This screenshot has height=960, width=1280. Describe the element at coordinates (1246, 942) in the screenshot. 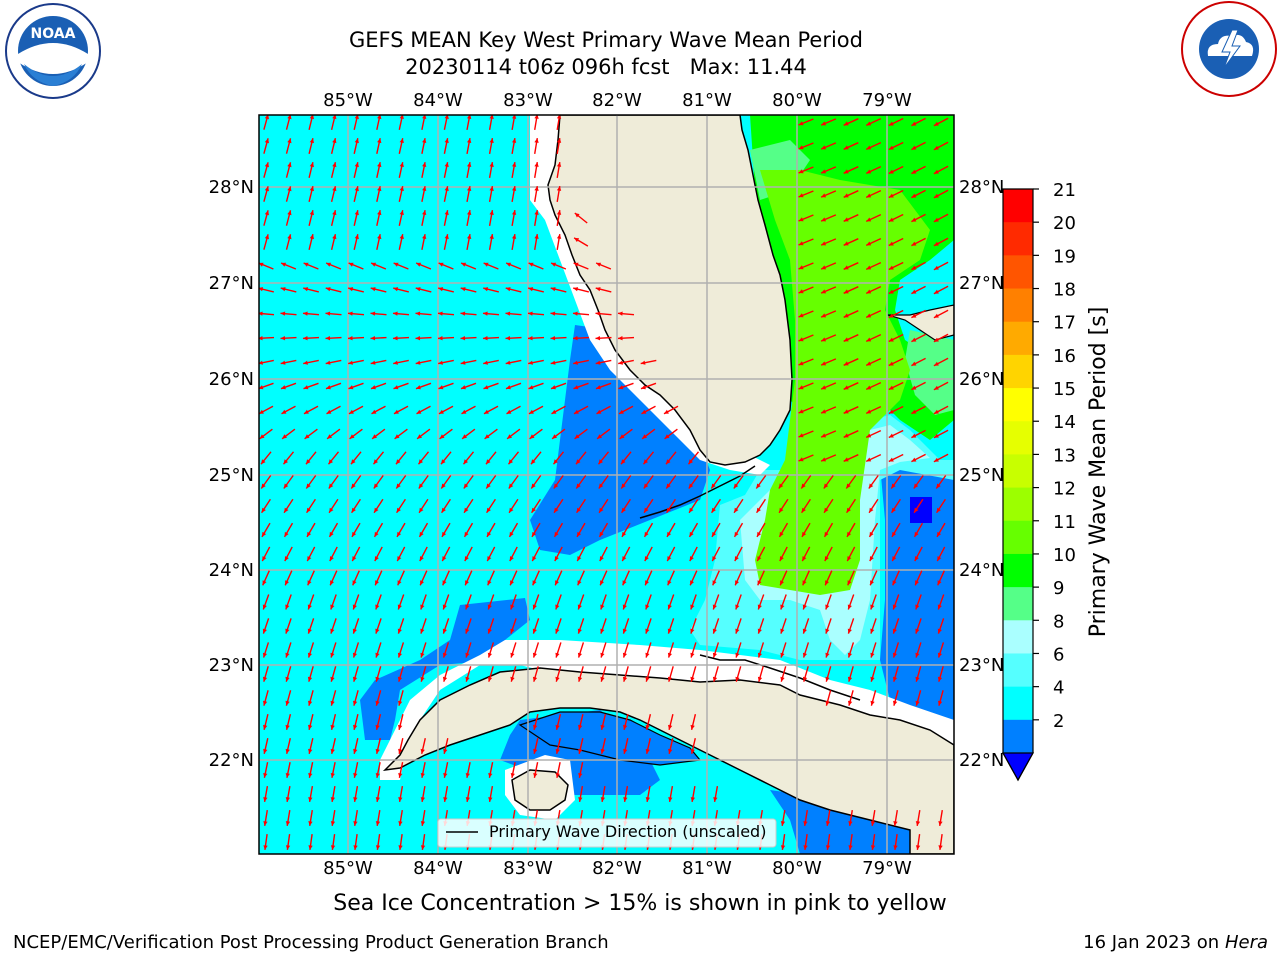

I see `footer-host: Hera` at that location.